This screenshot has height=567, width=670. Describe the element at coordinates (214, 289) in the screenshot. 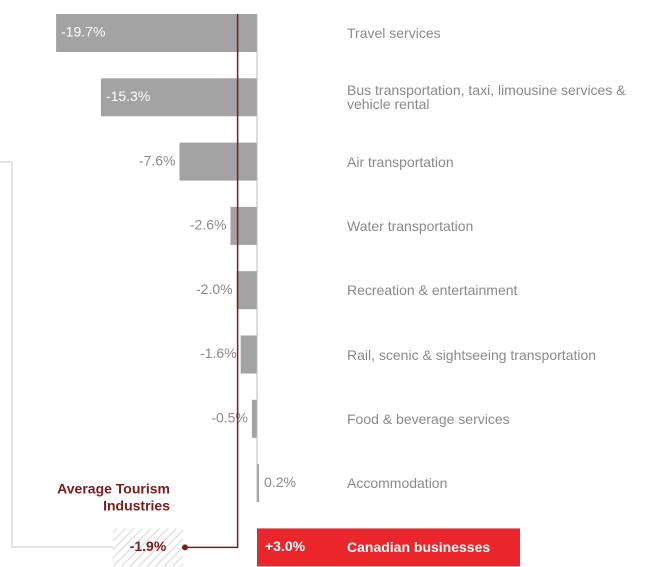

I see `value-label: -2.0%` at that location.